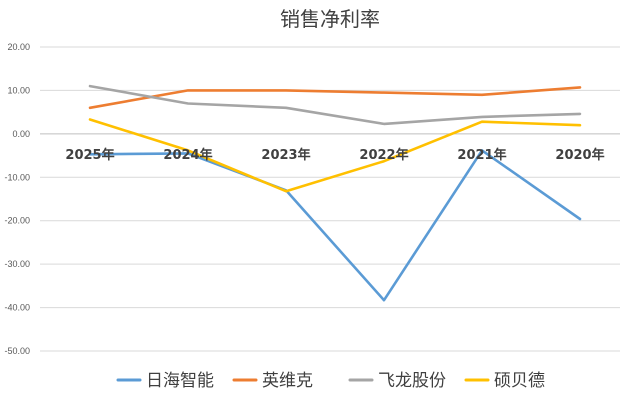  Describe the element at coordinates (287, 381) in the screenshot. I see `legend-label: 英维克` at that location.